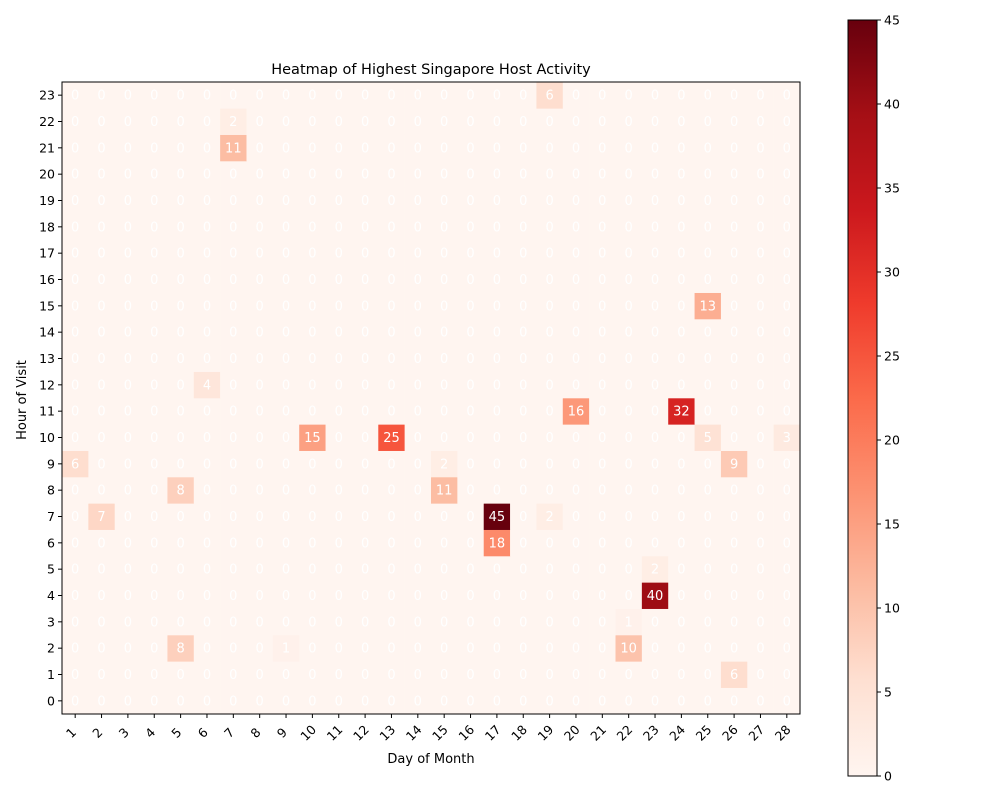 Image resolution: width=1000 pixels, height=800 pixels. I want to click on y-tick-label: 8, so click(51, 490).